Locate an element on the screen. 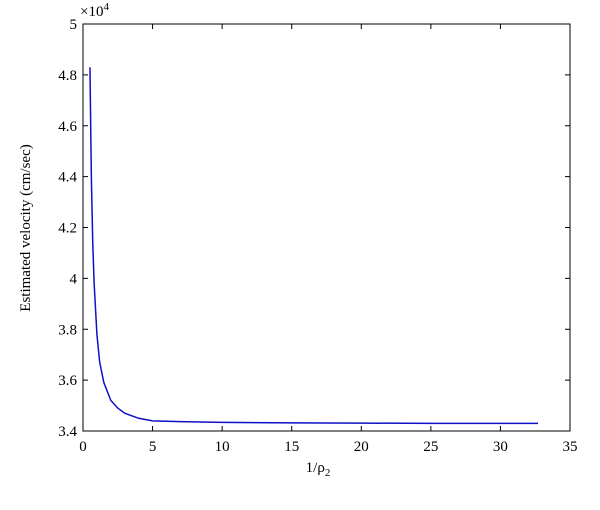 Image resolution: width=600 pixels, height=510 pixels. x-tick-label: 15 is located at coordinates (291, 447).